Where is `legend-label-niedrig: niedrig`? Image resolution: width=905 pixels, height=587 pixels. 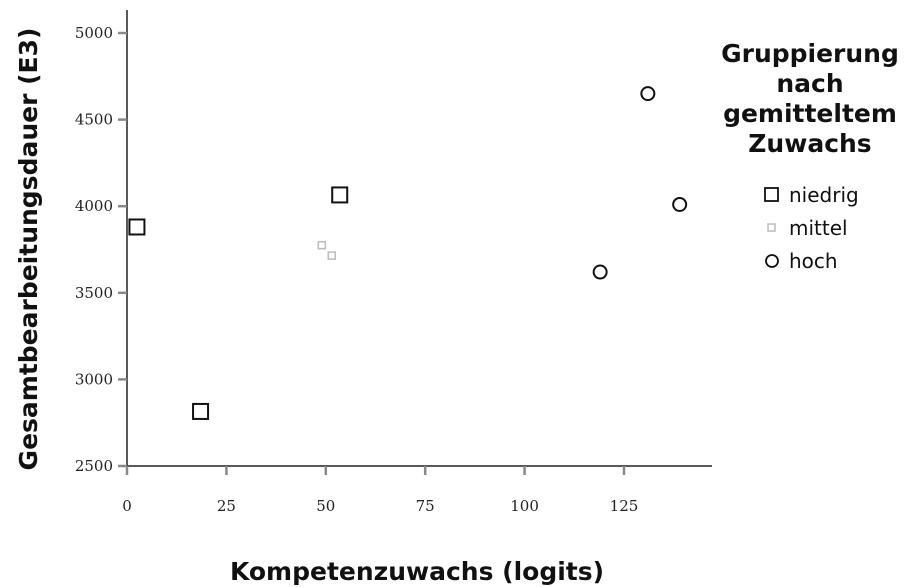 legend-label-niedrig: niedrig is located at coordinates (824, 195).